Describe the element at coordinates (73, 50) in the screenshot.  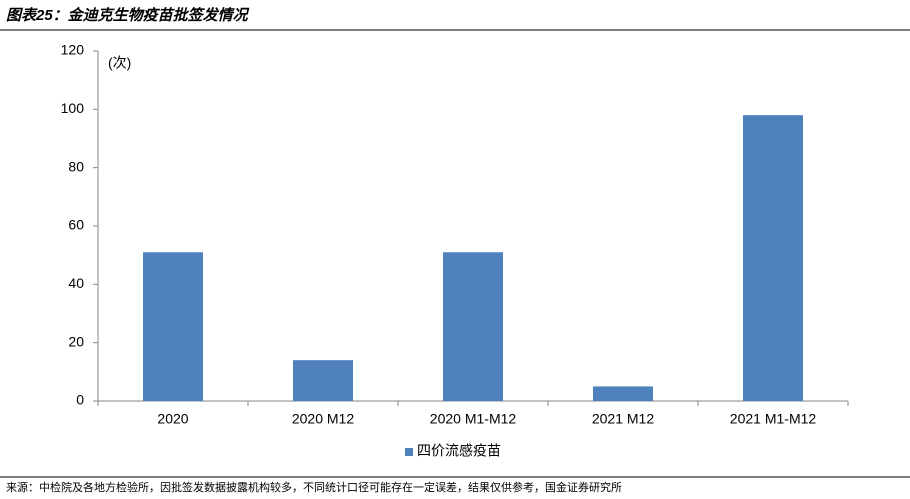
I see `y-tick-label: 120` at that location.